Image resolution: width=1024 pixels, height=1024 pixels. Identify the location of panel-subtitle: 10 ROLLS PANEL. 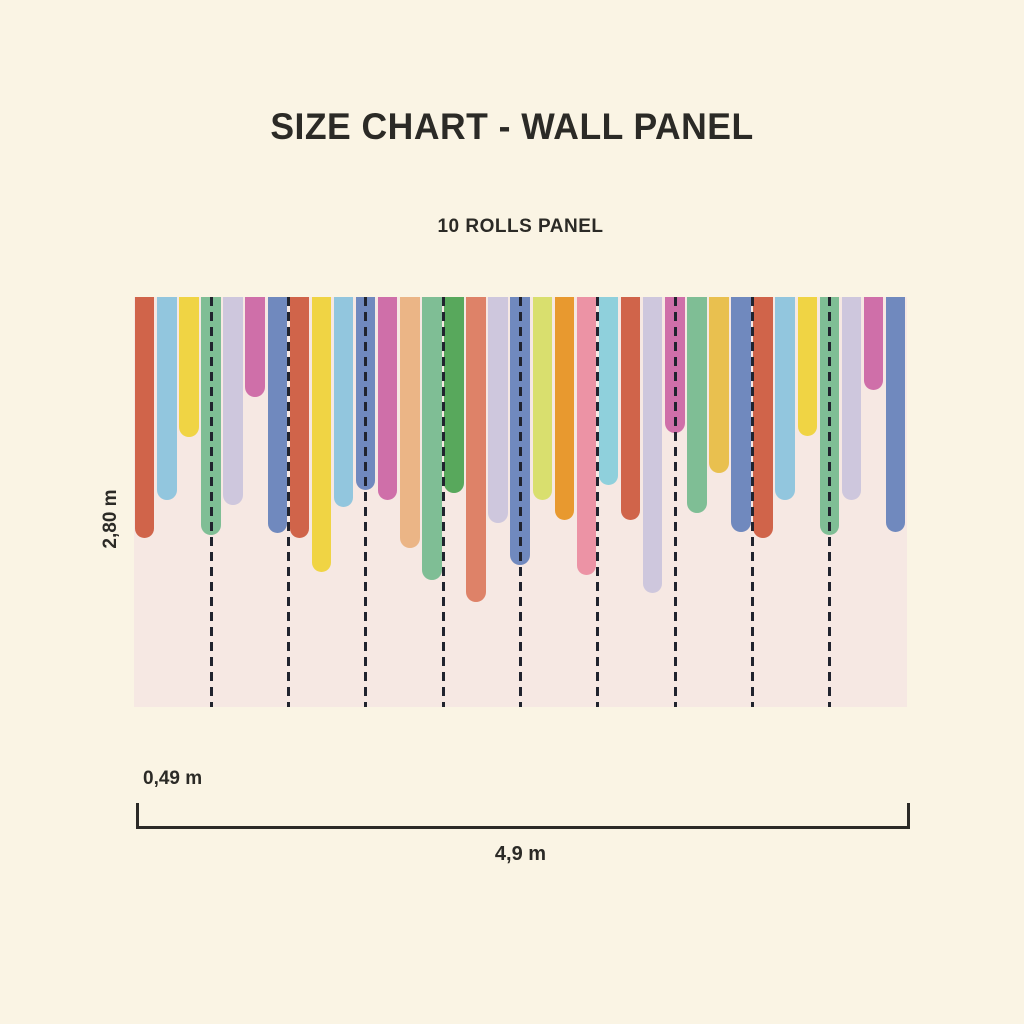
(520, 226).